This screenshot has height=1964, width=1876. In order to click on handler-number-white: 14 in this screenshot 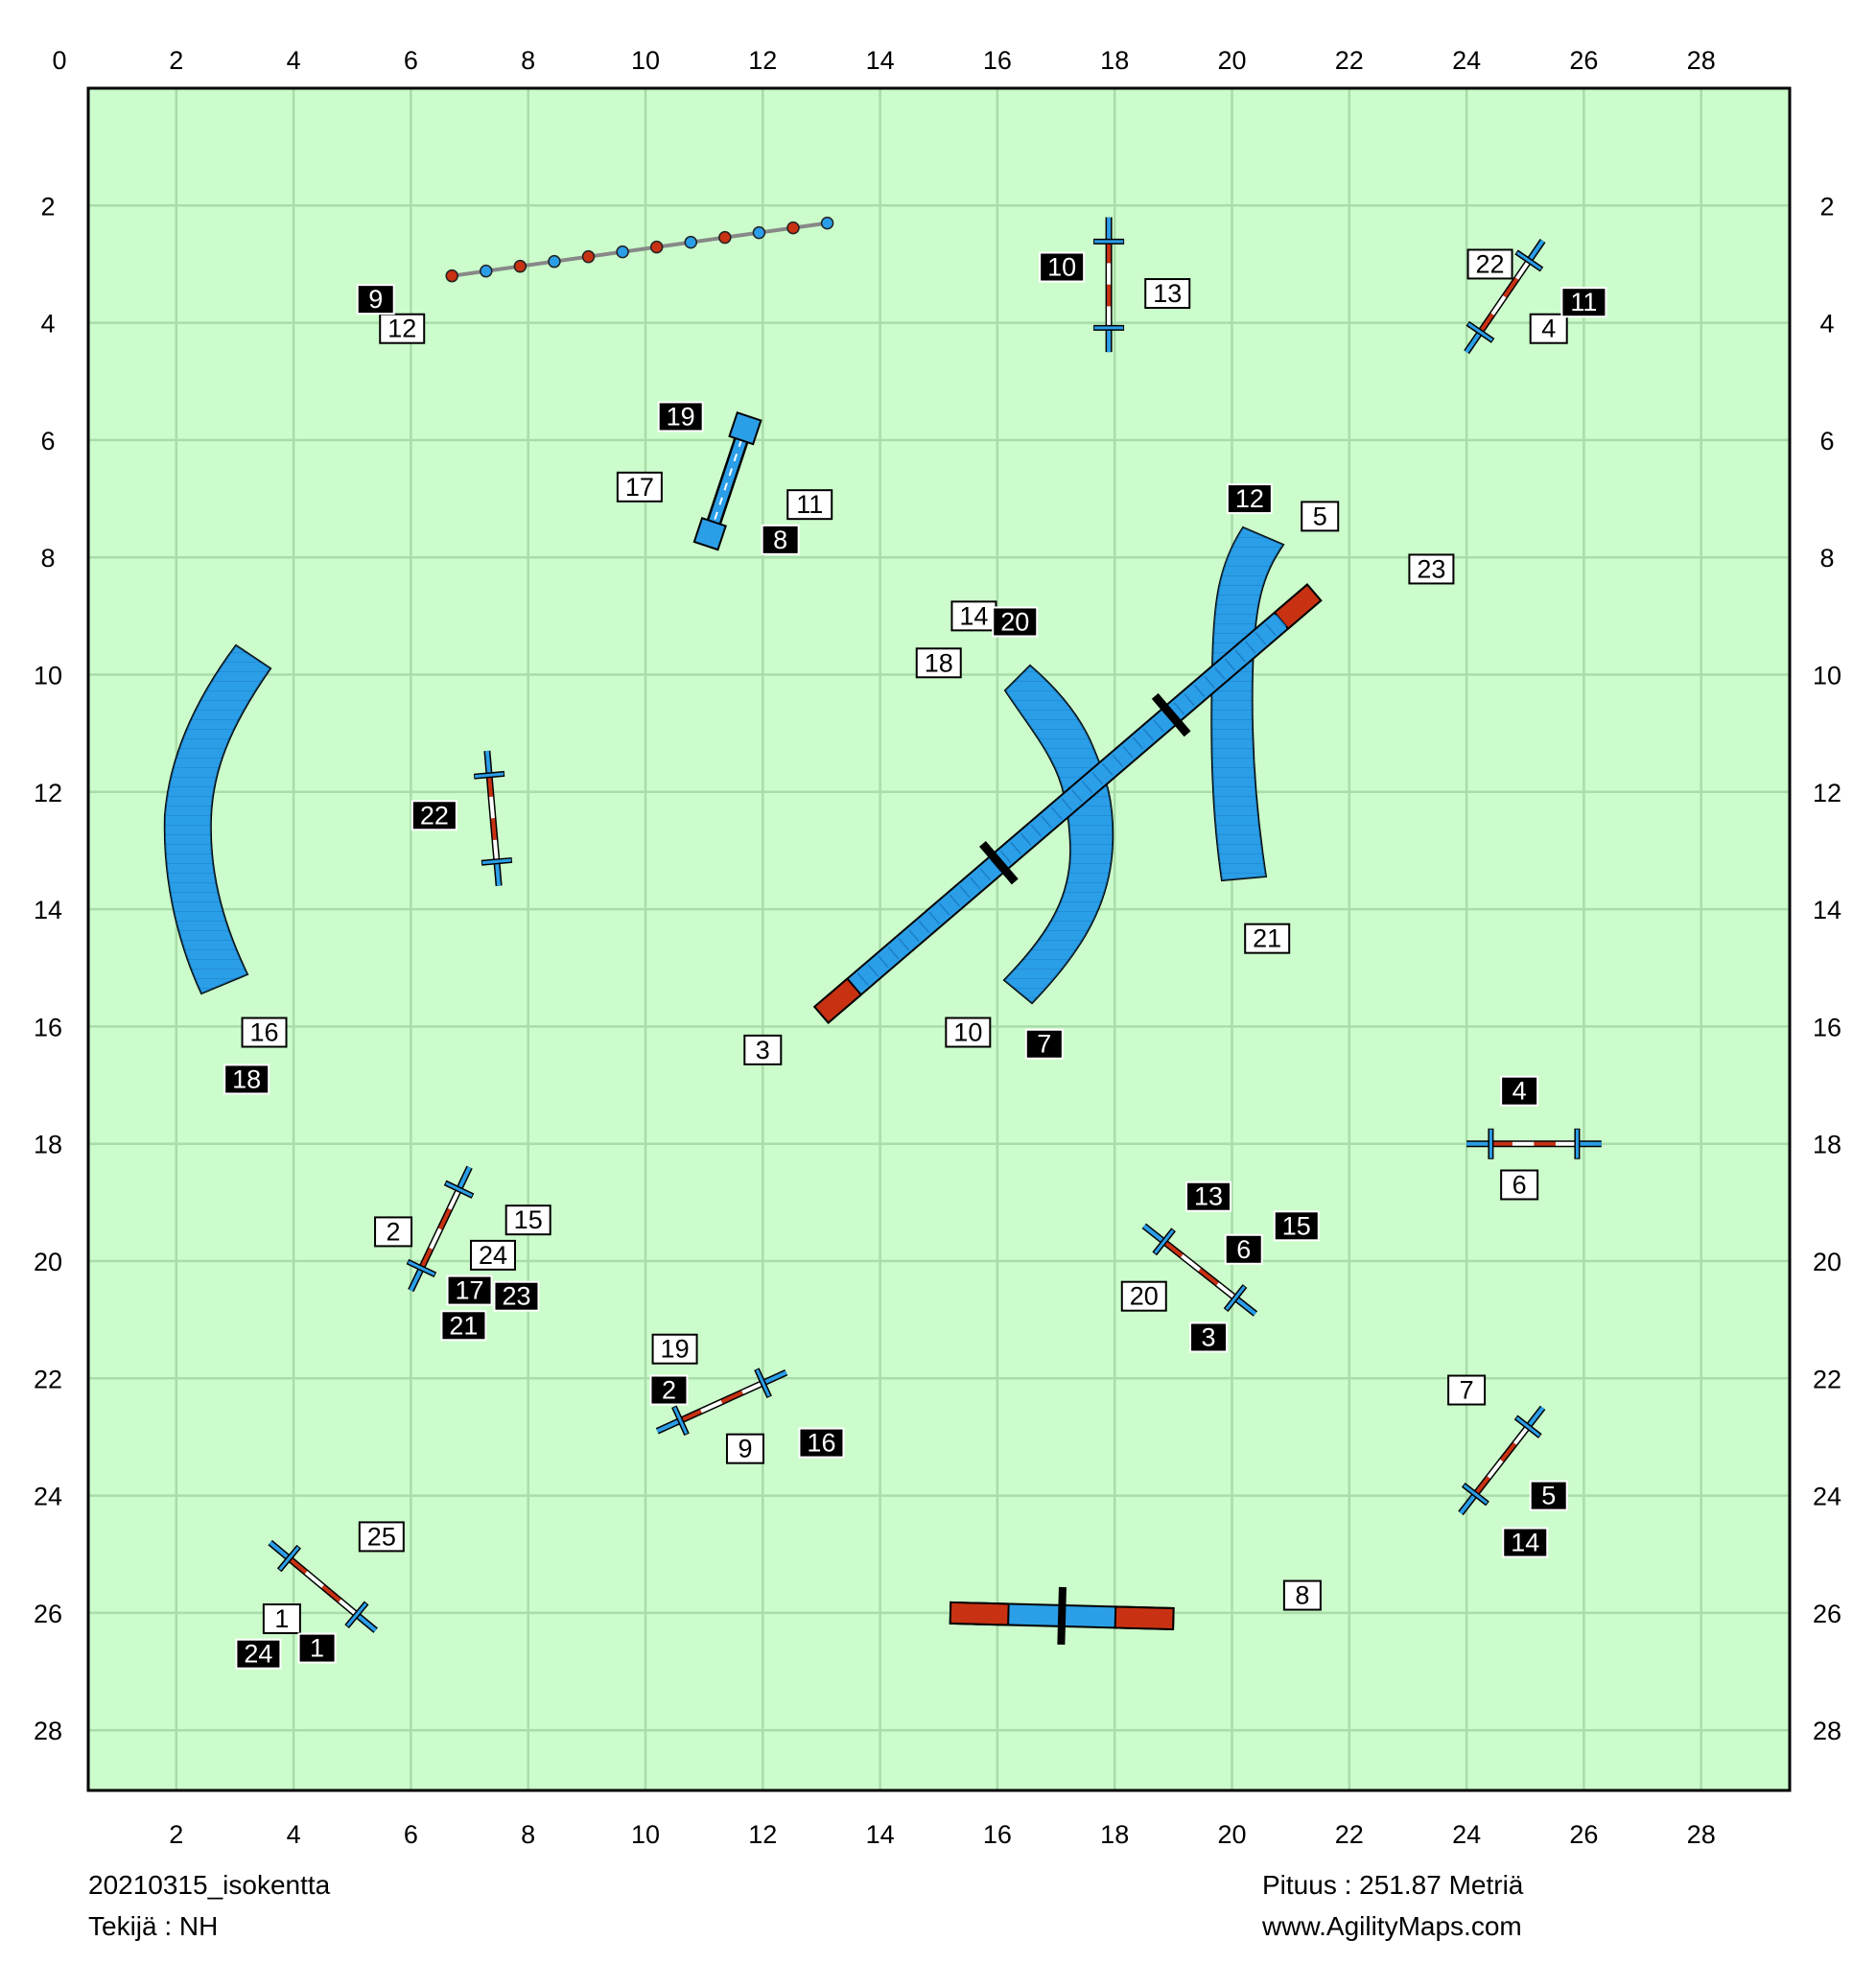, I will do `click(973, 616)`.